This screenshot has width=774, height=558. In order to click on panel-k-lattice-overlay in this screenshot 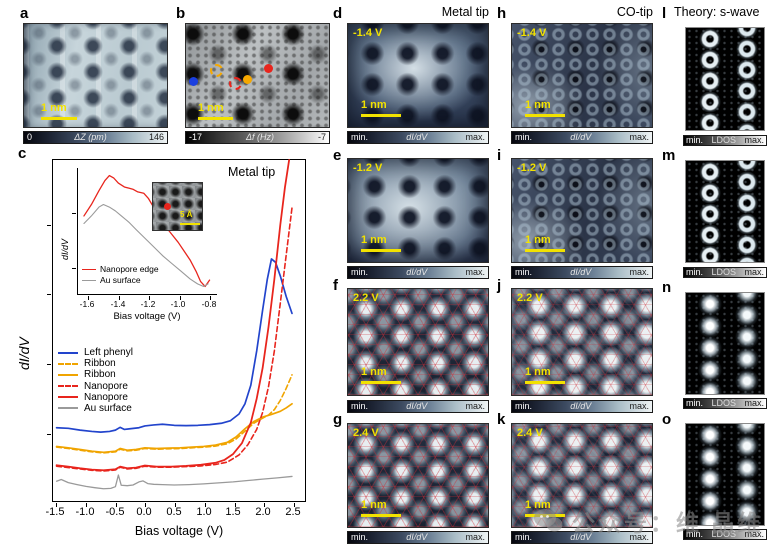, I will do `click(582, 475)`.